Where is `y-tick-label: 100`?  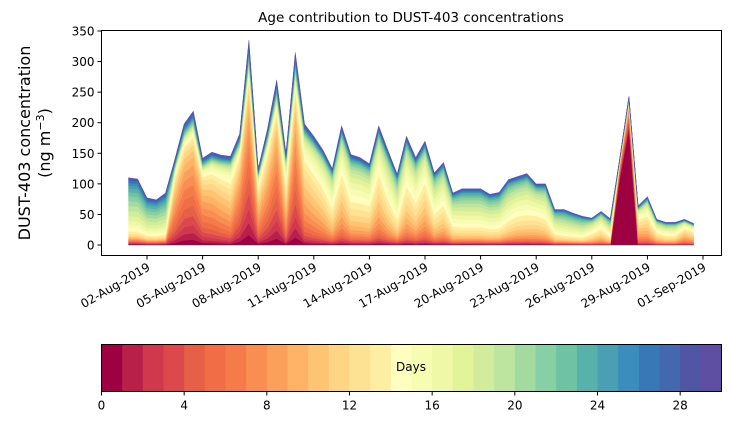
y-tick-label: 100 is located at coordinates (83, 184).